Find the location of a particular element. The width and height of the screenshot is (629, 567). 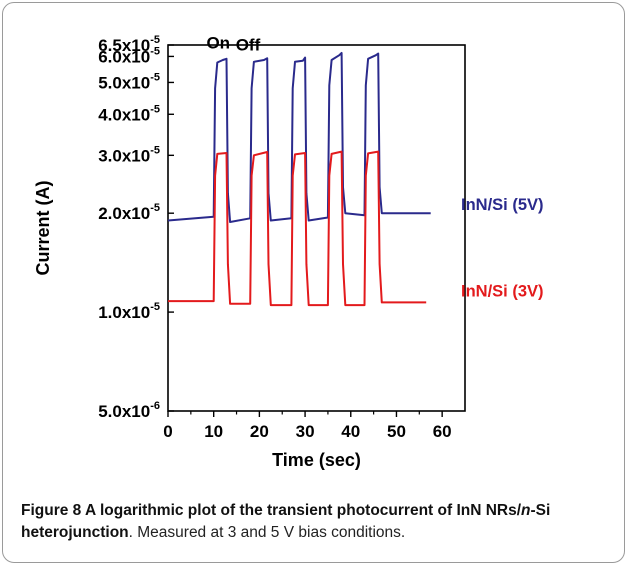

caption-title-part2: -Si heterojunction is located at coordinates (286, 521).